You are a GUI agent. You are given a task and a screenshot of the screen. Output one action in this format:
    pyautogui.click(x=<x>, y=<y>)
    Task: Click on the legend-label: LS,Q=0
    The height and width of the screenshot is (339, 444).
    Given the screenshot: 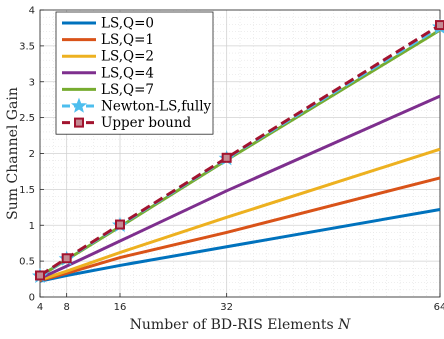 What is the action you would take?
    pyautogui.click(x=127, y=24)
    